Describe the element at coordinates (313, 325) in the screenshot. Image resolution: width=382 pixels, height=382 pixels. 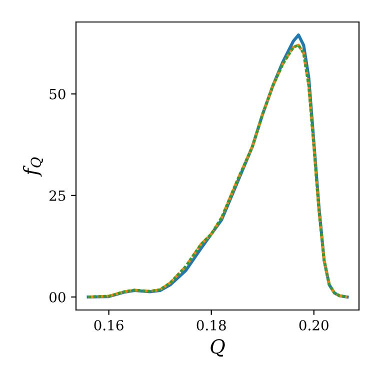
I see `x-tick-label: 0.20` at that location.